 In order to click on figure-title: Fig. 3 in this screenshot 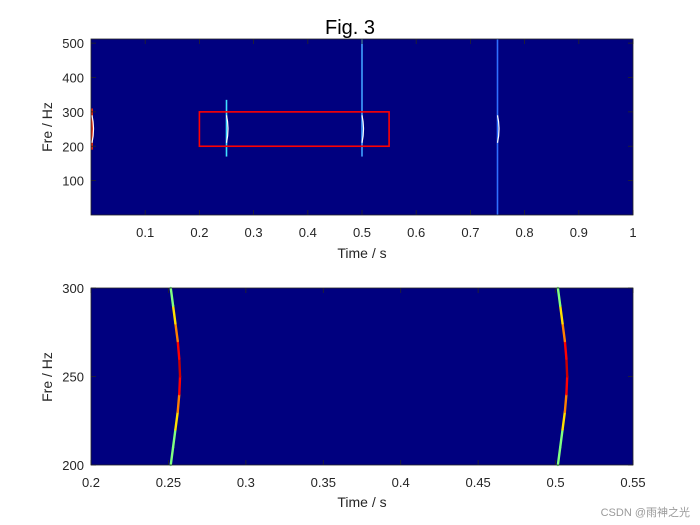, I will do `click(350, 28)`.